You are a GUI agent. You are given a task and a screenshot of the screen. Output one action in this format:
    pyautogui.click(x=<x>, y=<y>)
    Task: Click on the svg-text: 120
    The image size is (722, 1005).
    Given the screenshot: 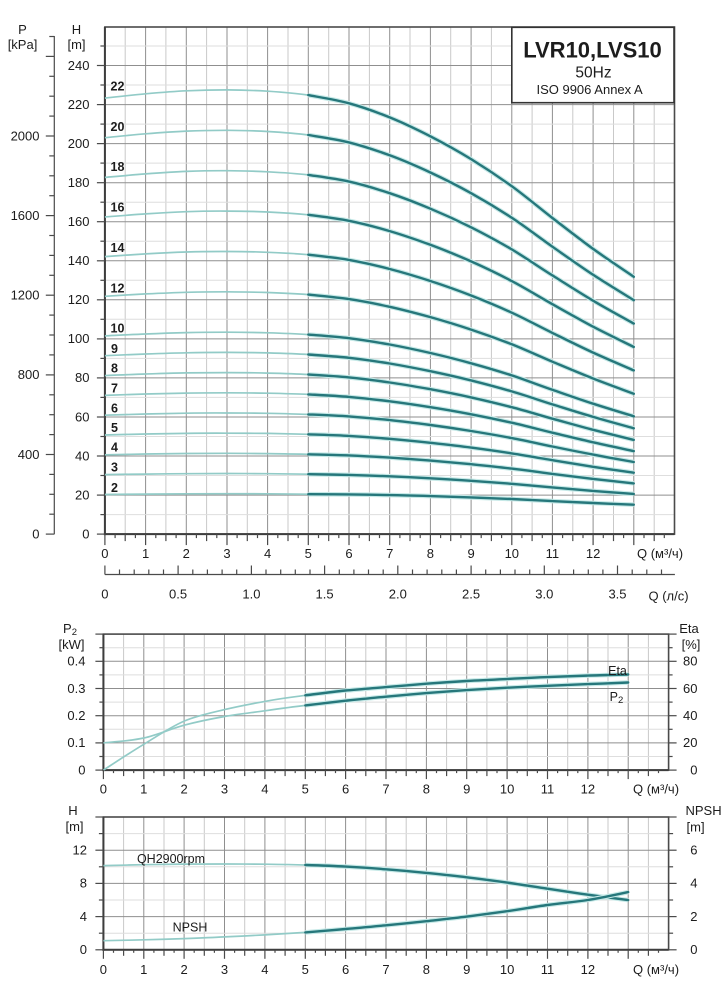 What is the action you would take?
    pyautogui.click(x=79, y=299)
    